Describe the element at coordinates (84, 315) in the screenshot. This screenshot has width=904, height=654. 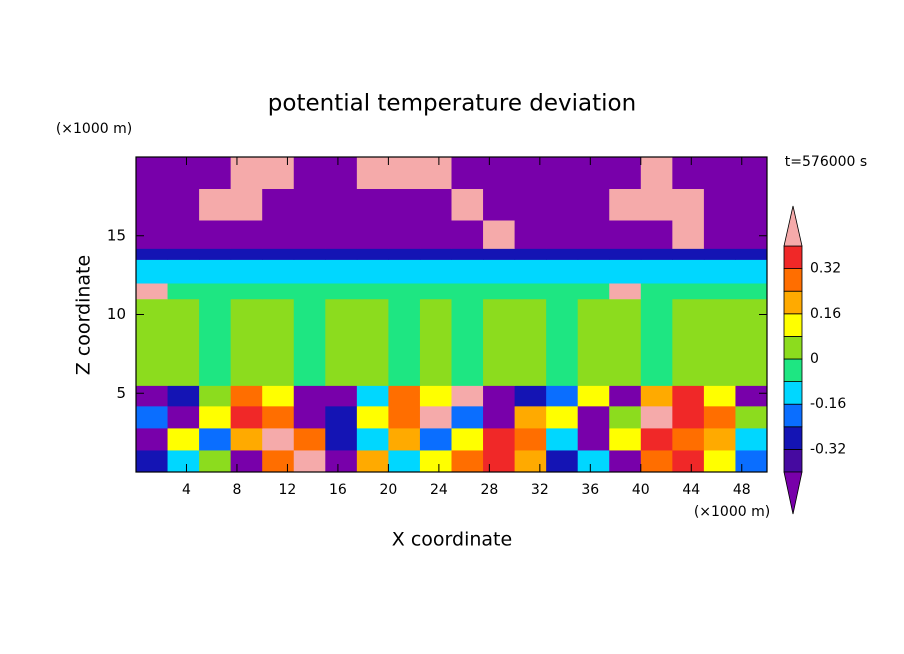
I see `y-axis-label: Z coordinate` at that location.